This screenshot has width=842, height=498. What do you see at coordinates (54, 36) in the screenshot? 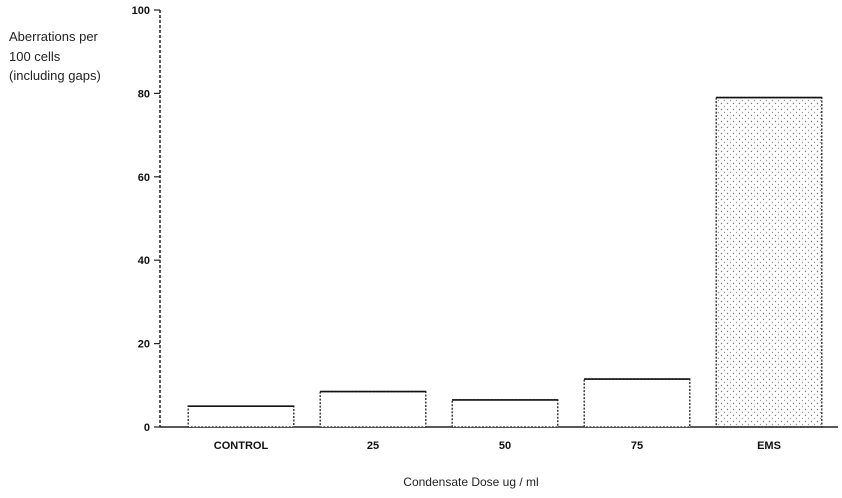
I see `y-axis-label-line-1: Aberrations per` at bounding box center [54, 36].